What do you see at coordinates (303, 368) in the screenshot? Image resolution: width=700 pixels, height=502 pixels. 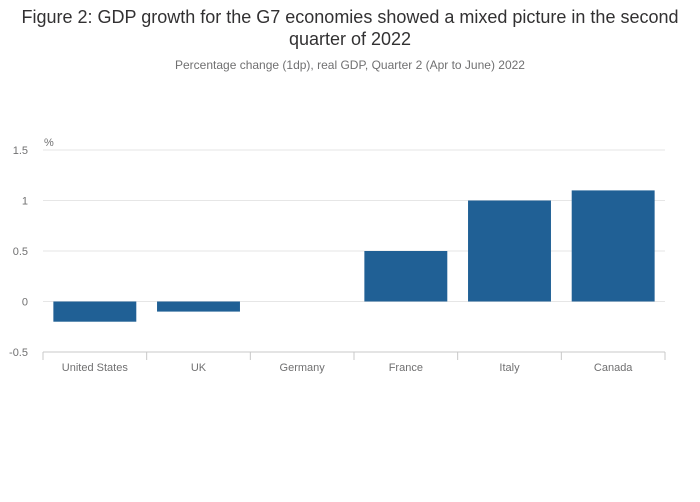 I see `x-category-label: Germany` at bounding box center [303, 368].